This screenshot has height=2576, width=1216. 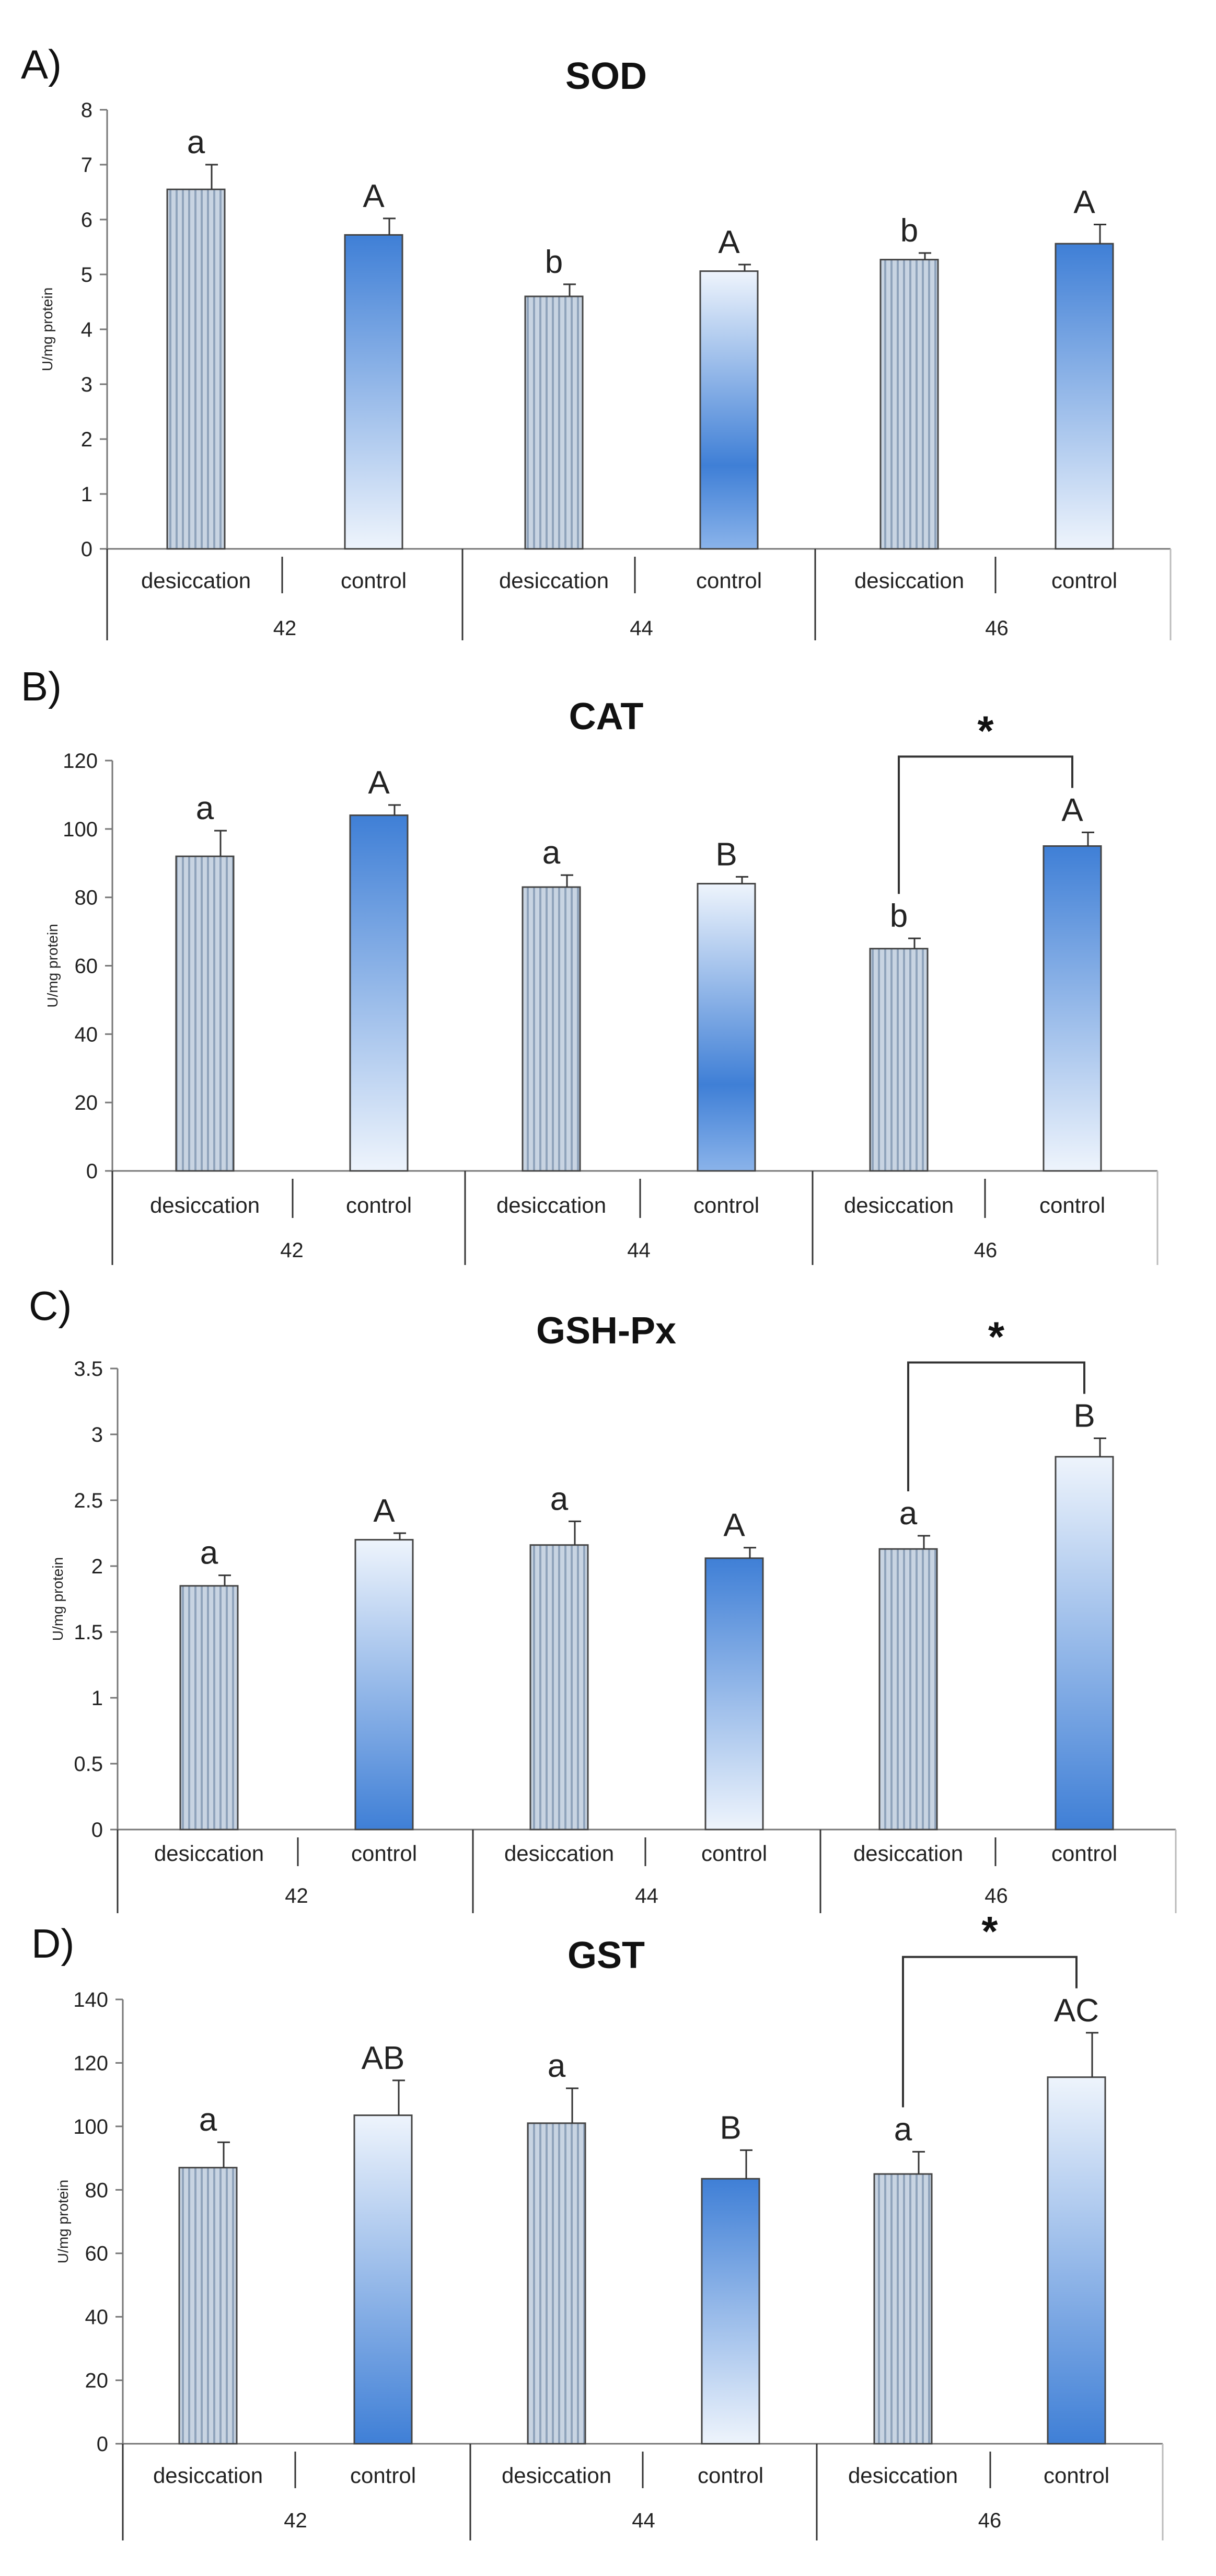 What do you see at coordinates (606, 76) in the screenshot?
I see `chart-title: SOD` at bounding box center [606, 76].